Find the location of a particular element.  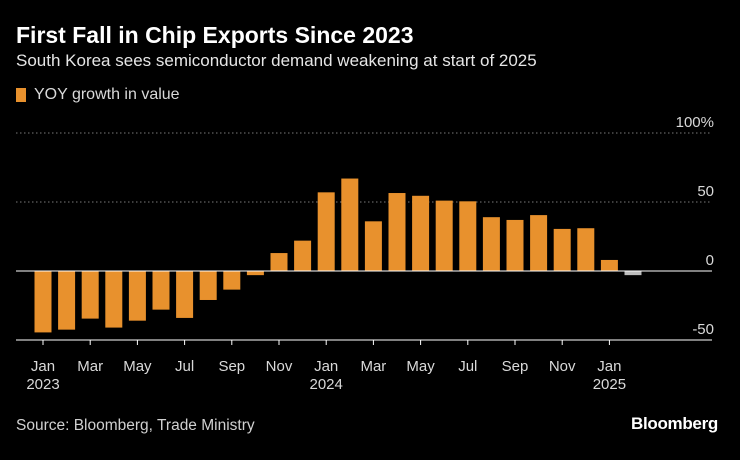

x-tick-label-5: Nov is located at coordinates (279, 366).